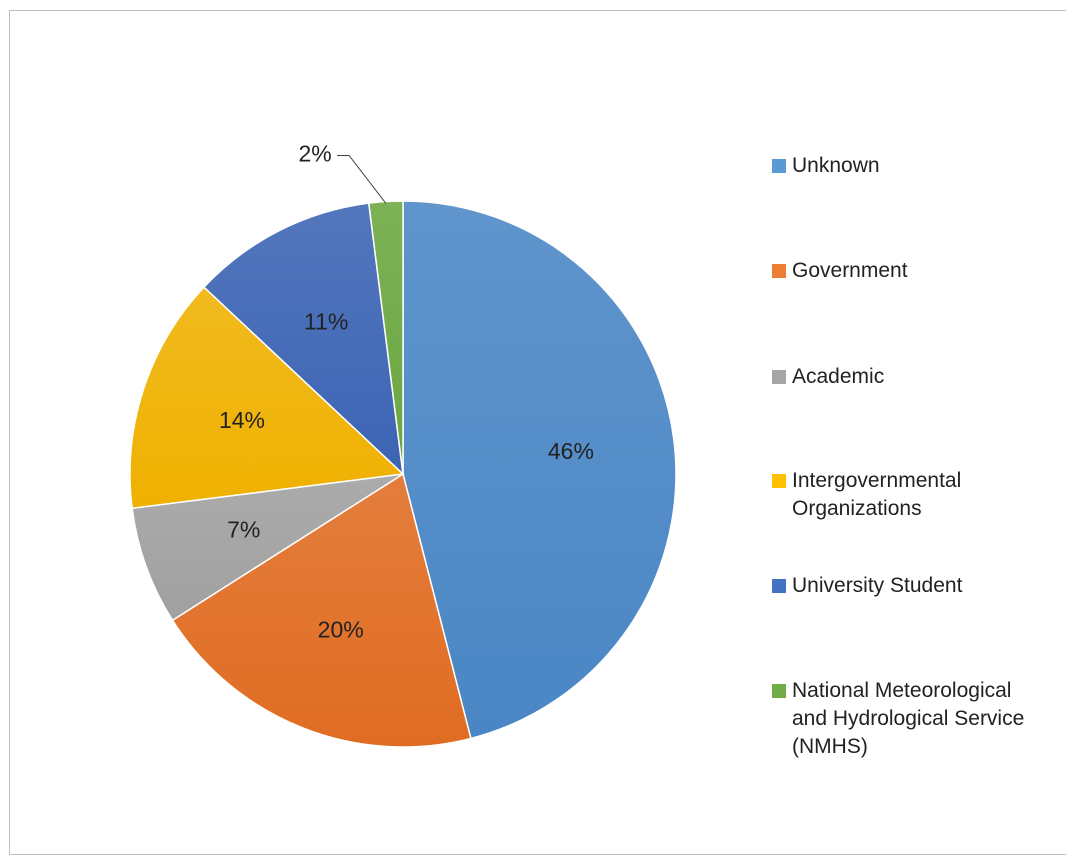 This screenshot has height=855, width=1066. Describe the element at coordinates (362, 179) in the screenshot. I see `pie-leader-line-nmhs` at that location.